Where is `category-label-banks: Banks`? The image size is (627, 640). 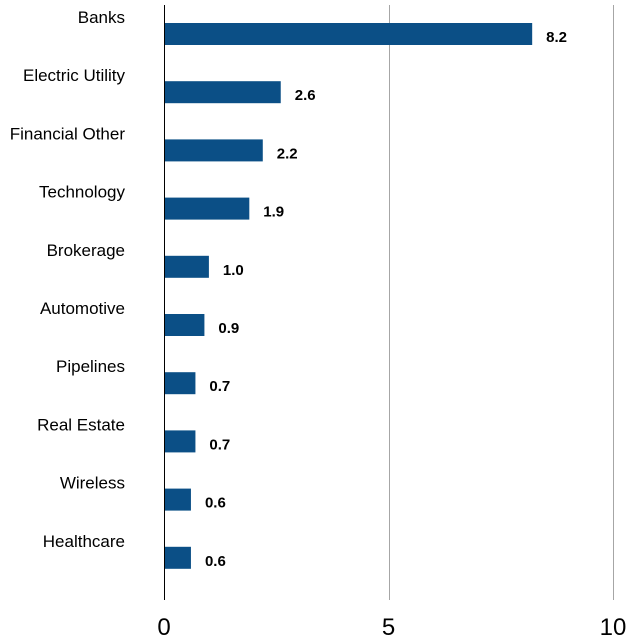 category-label-banks: Banks is located at coordinates (101, 17).